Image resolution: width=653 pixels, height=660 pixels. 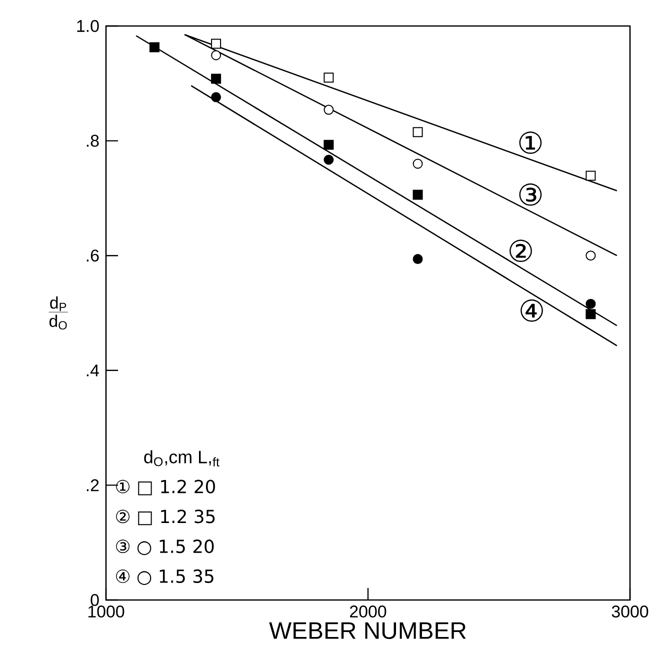 What do you see at coordinates (106, 612) in the screenshot?
I see `x-tick-label: 1000` at bounding box center [106, 612].